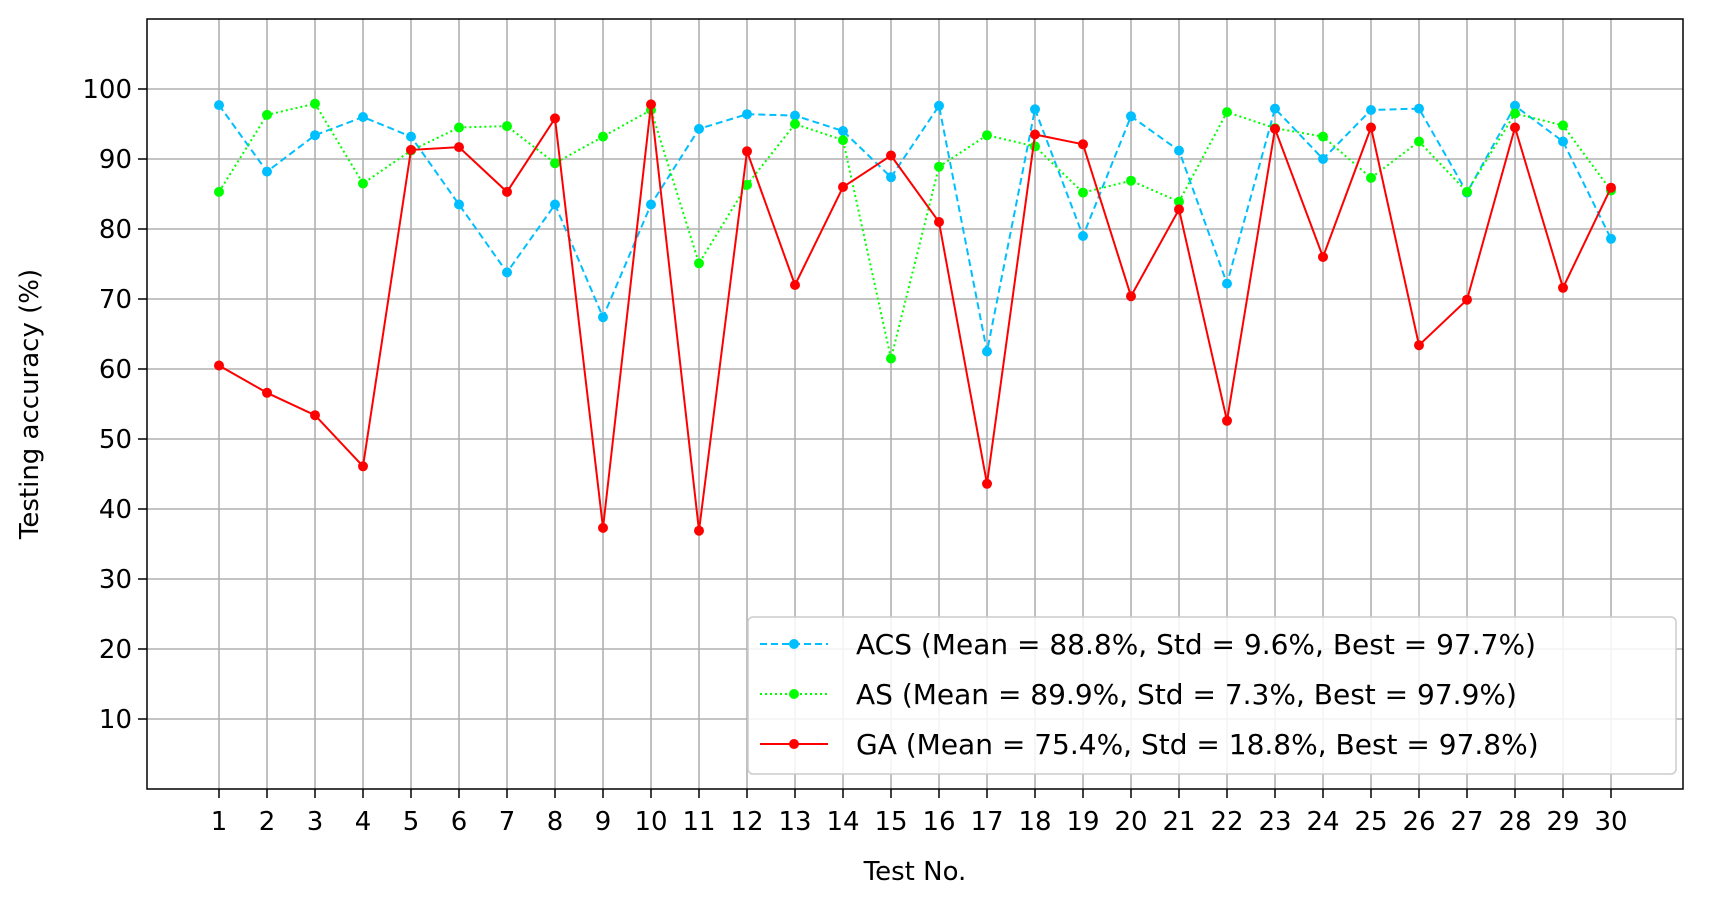 The width and height of the screenshot is (1717, 906). What do you see at coordinates (267, 822) in the screenshot?
I see `x-tick-label: 2` at bounding box center [267, 822].